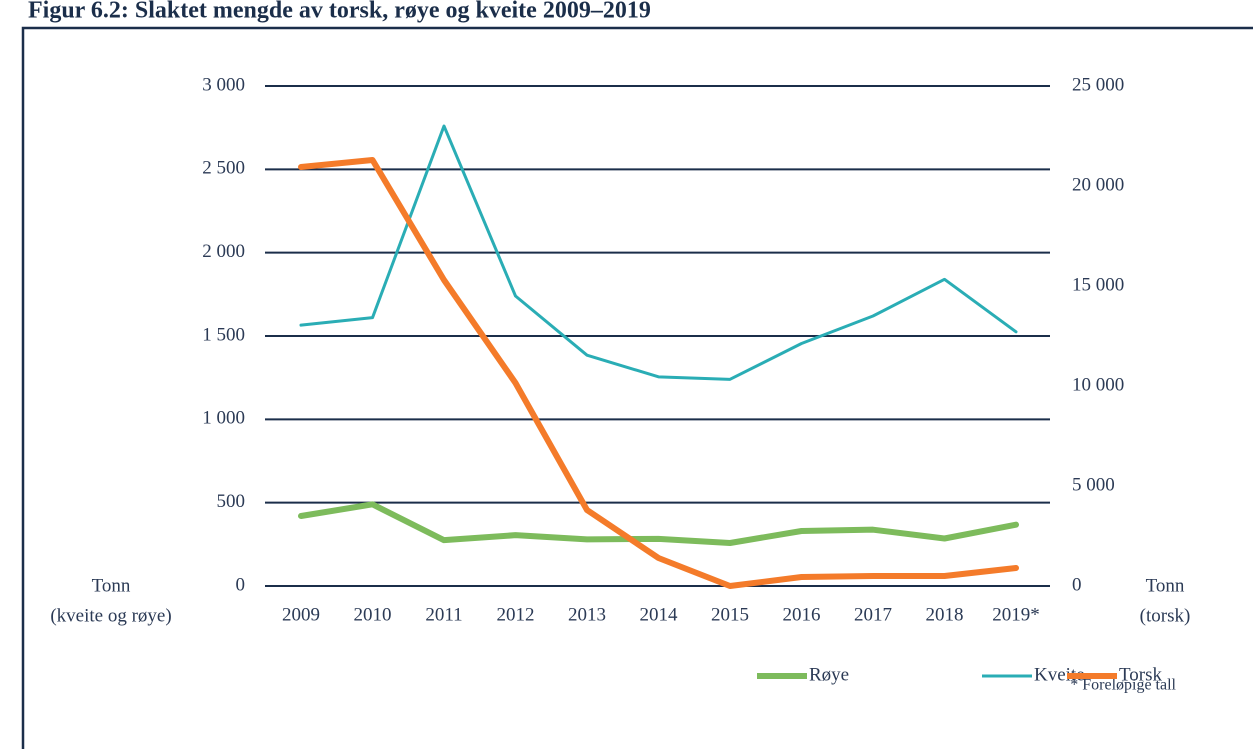 This screenshot has width=1253, height=749. Describe the element at coordinates (658, 523) in the screenshot. I see `series-line` at that location.